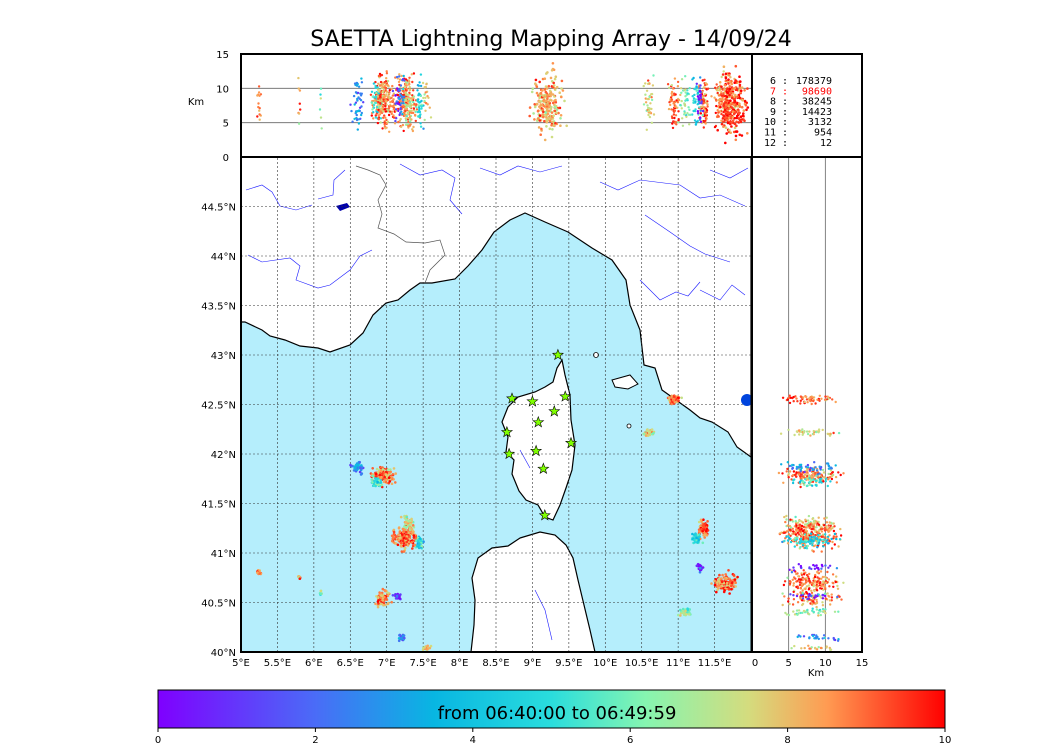 The height and width of the screenshot is (750, 1050). What do you see at coordinates (557, 713) in the screenshot?
I see `colorbar-label: from 06:40:00 to 06:49:59` at bounding box center [557, 713].